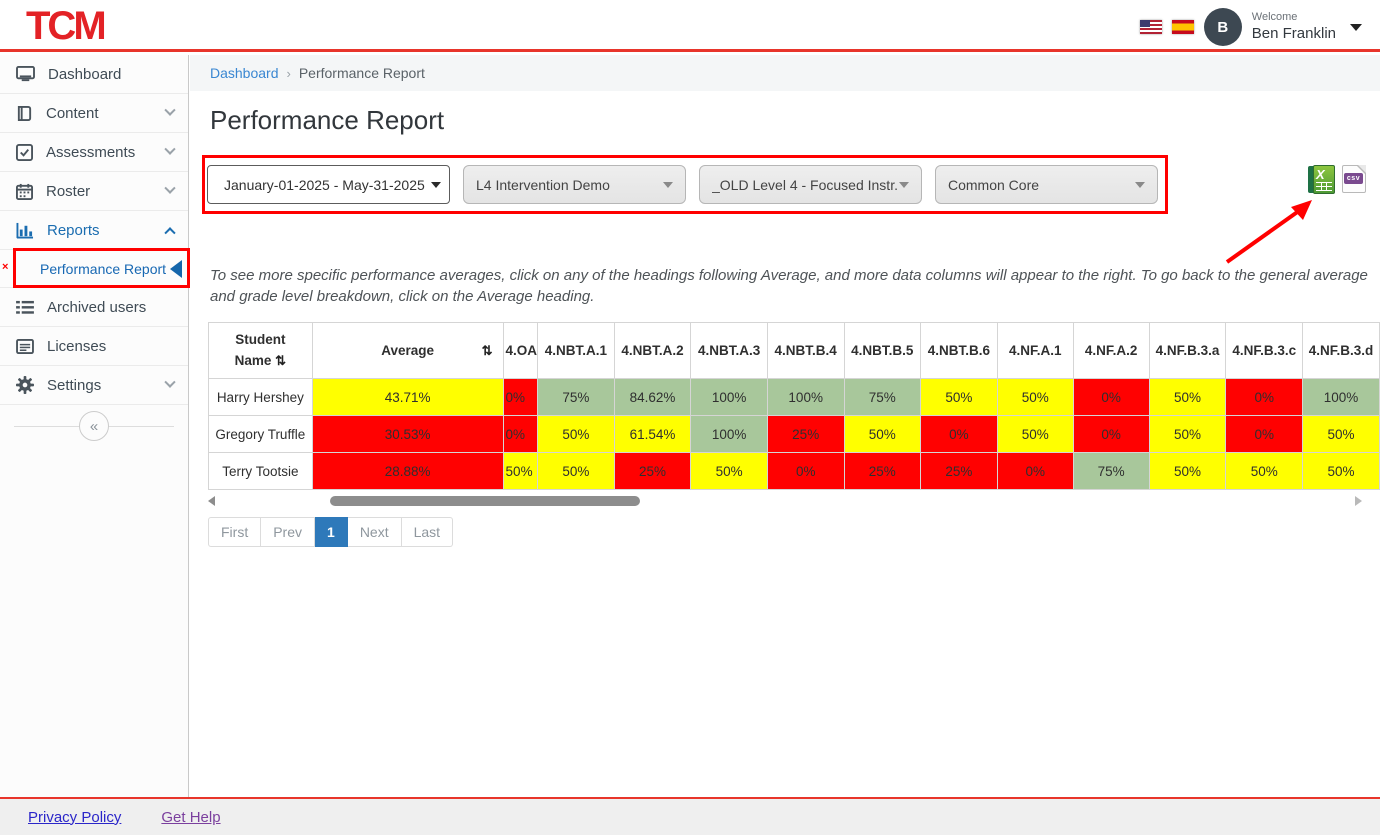 The width and height of the screenshot is (1380, 835). Describe the element at coordinates (94, 230) in the screenshot. I see `sidebar-item-reports: Reports` at that location.